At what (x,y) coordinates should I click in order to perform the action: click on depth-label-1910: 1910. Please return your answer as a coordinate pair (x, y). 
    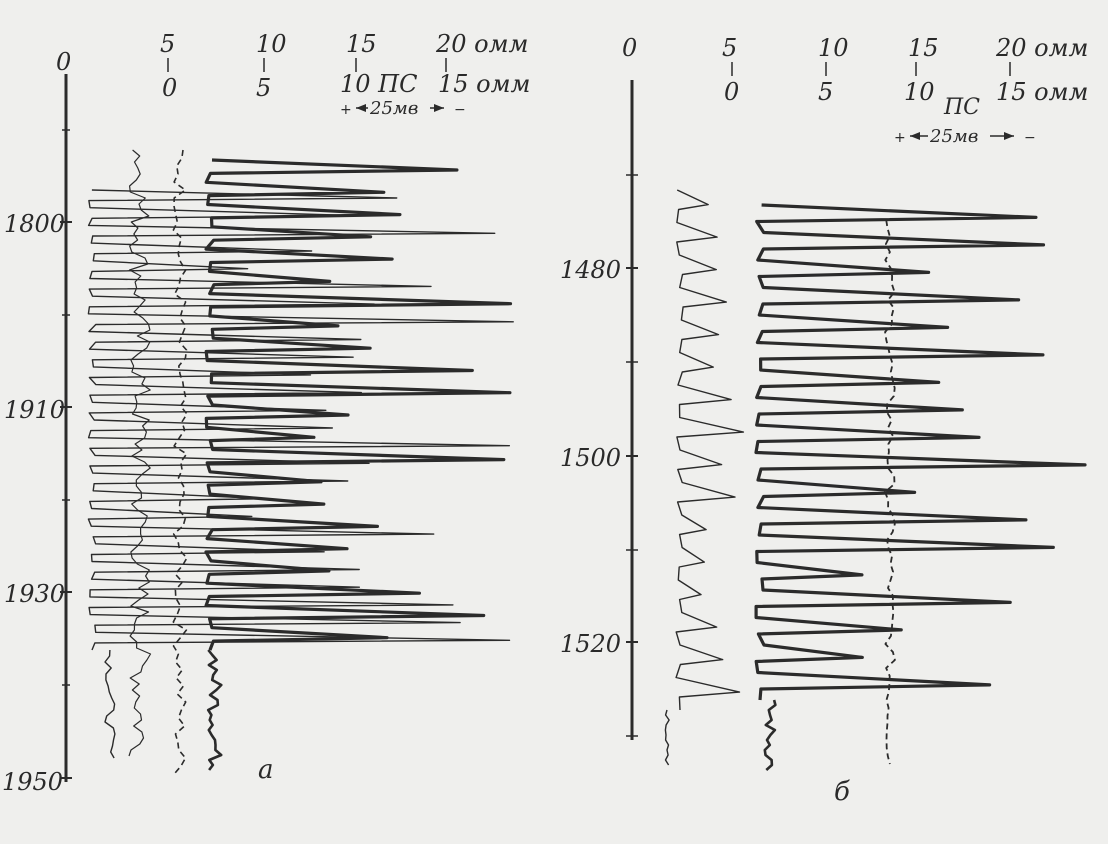
    Looking at the image, I should click on (34, 410).